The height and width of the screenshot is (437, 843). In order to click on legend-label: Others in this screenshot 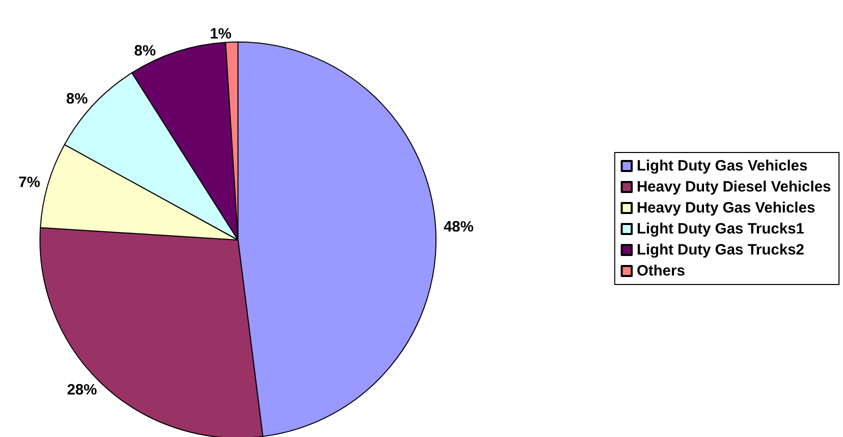, I will do `click(661, 271)`.